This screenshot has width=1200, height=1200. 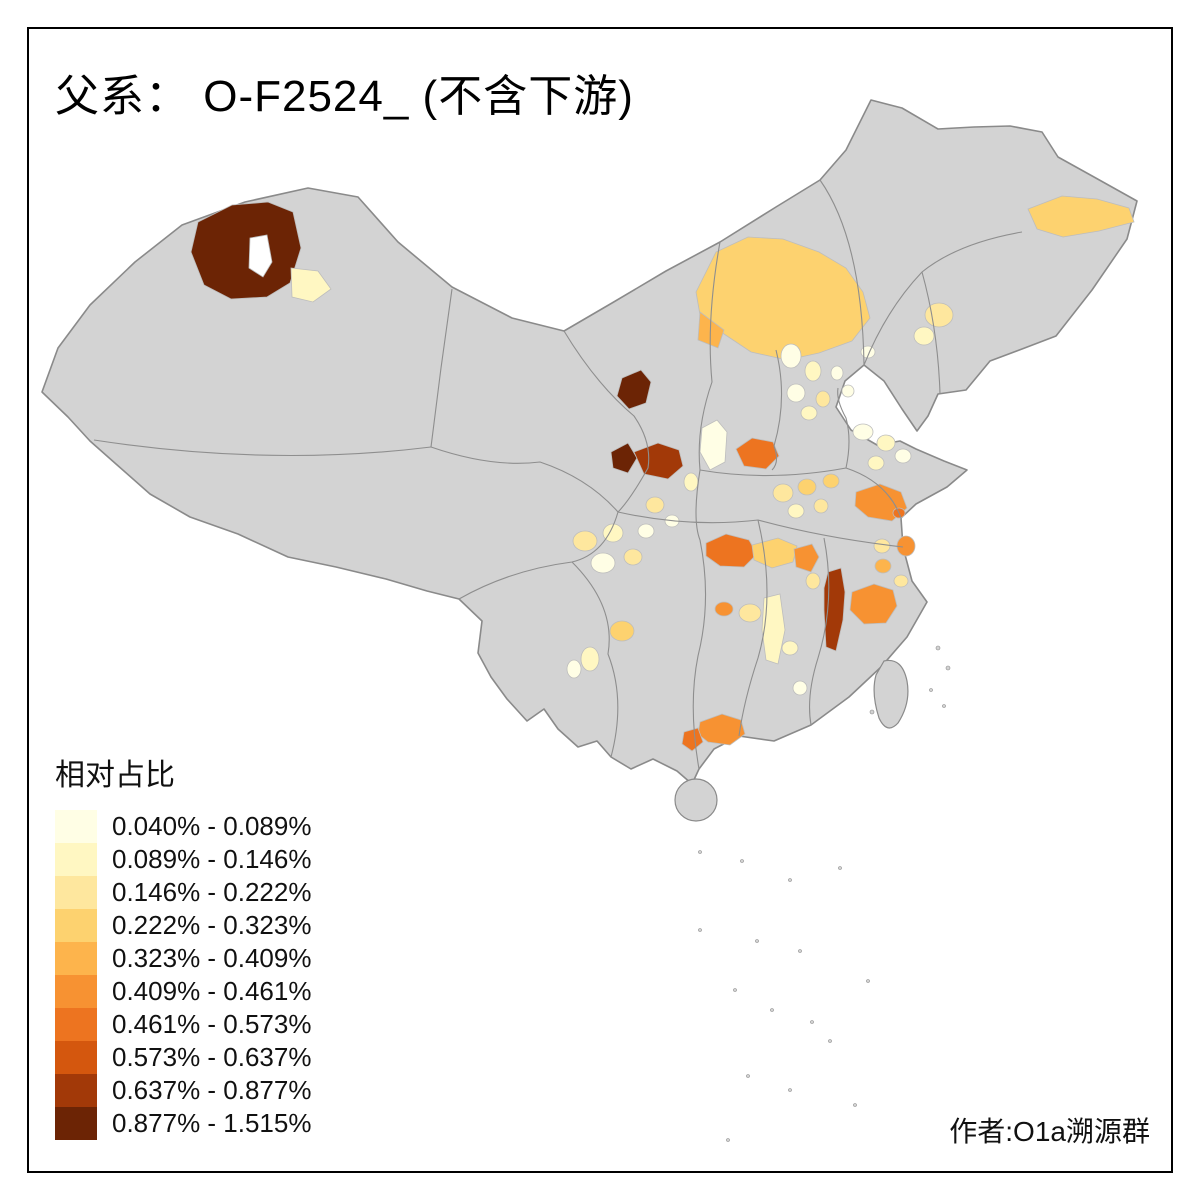 What do you see at coordinates (1049, 1131) in the screenshot?
I see `attribution: 作者:O1a溯源群` at bounding box center [1049, 1131].